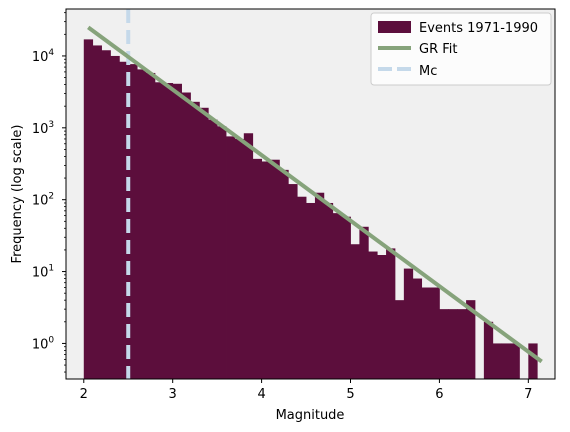 This screenshot has width=570, height=432. Describe the element at coordinates (310, 415) in the screenshot. I see `x-axis-label: Magnitude` at that location.